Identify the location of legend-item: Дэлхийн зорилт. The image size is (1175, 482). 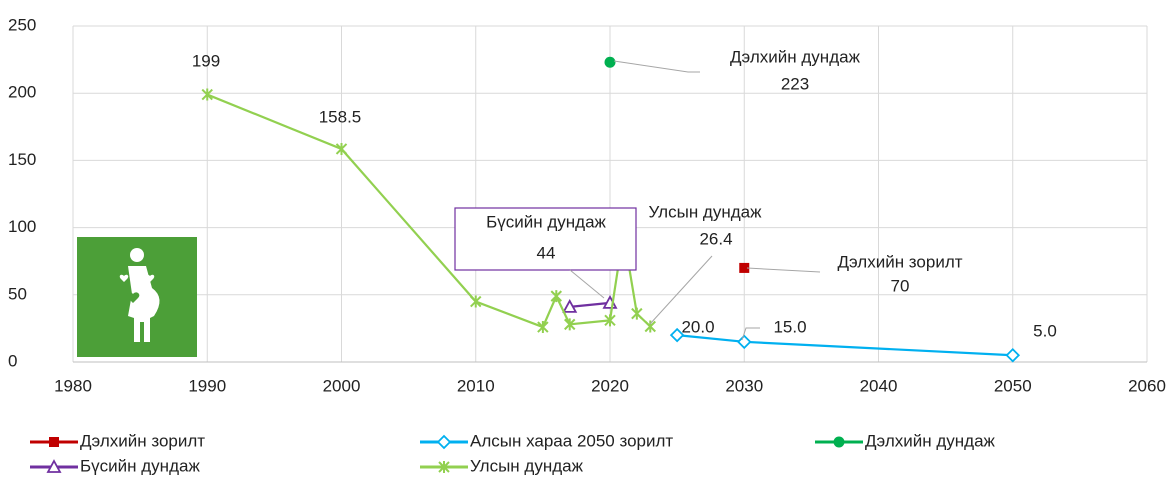
(117, 440).